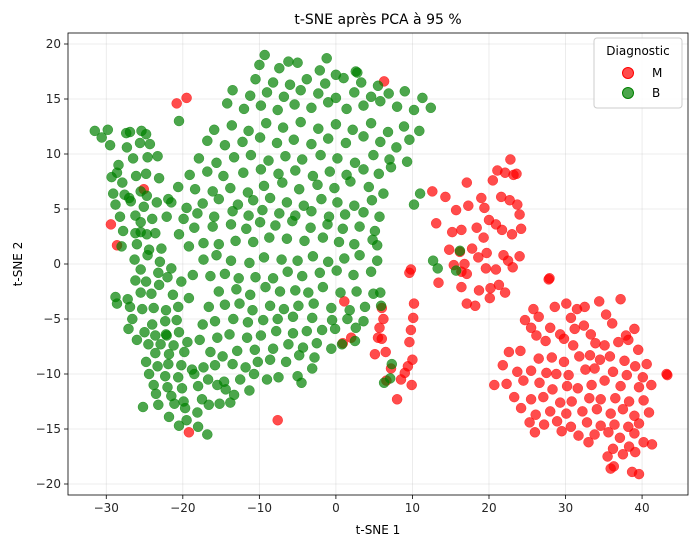 The image size is (698, 548). Describe the element at coordinates (48, 374) in the screenshot. I see `y-tick-label: −10` at that location.